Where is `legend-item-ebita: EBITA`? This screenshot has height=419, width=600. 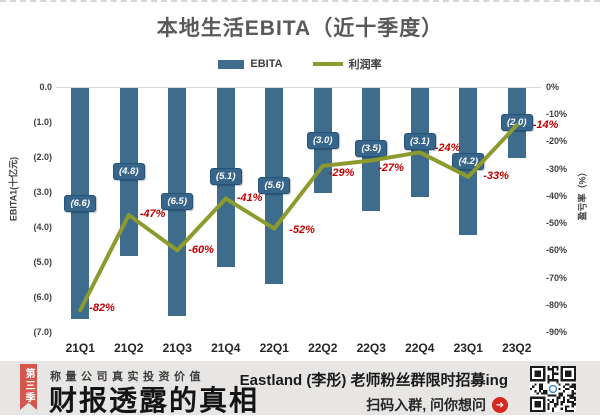 legend-item-ebita: EBITA is located at coordinates (250, 64).